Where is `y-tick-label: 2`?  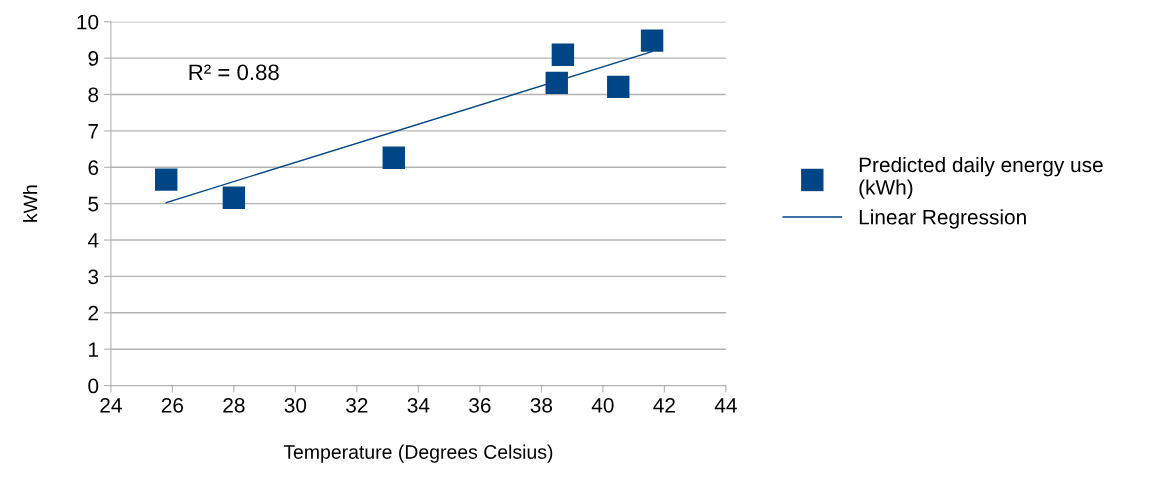
y-tick-label: 2 is located at coordinates (93, 313).